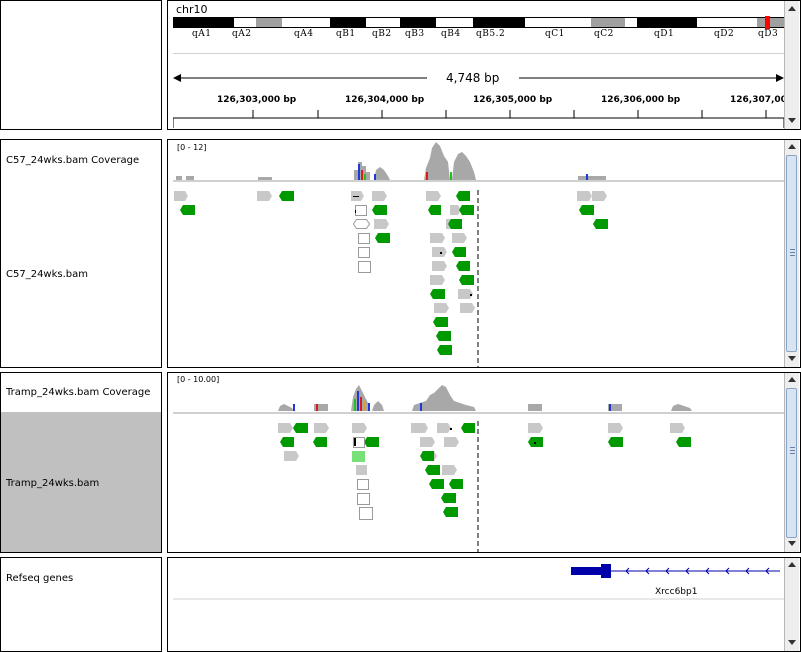 Image resolution: width=801 pixels, height=652 pixels. Describe the element at coordinates (202, 34) in the screenshot. I see `cytoband-label: qA1` at that location.